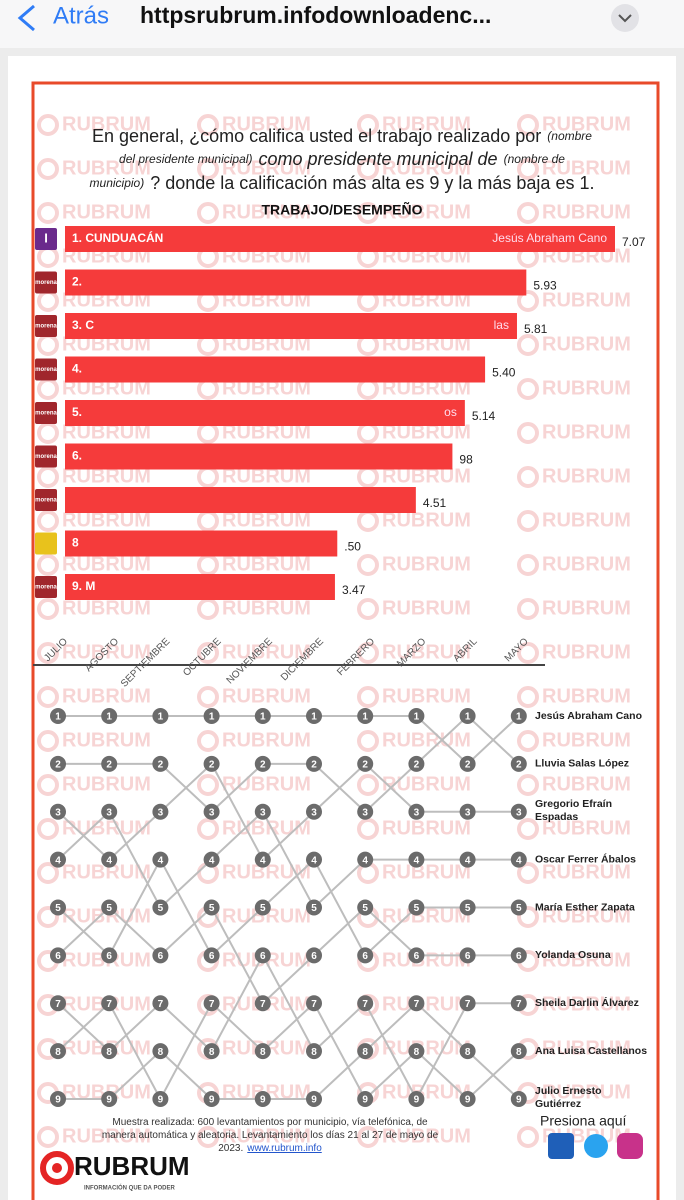  I want to click on candidate-name-part: Espadas, so click(556, 817).